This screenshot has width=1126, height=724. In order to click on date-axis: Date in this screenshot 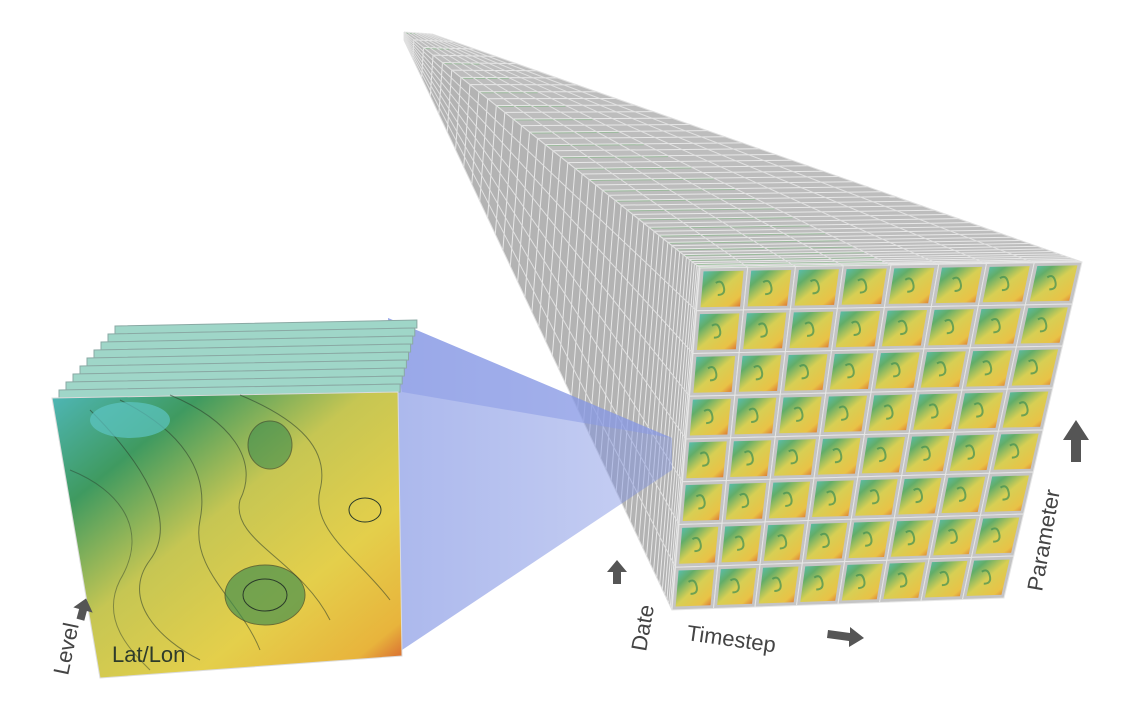, I will do `click(633, 606)`.